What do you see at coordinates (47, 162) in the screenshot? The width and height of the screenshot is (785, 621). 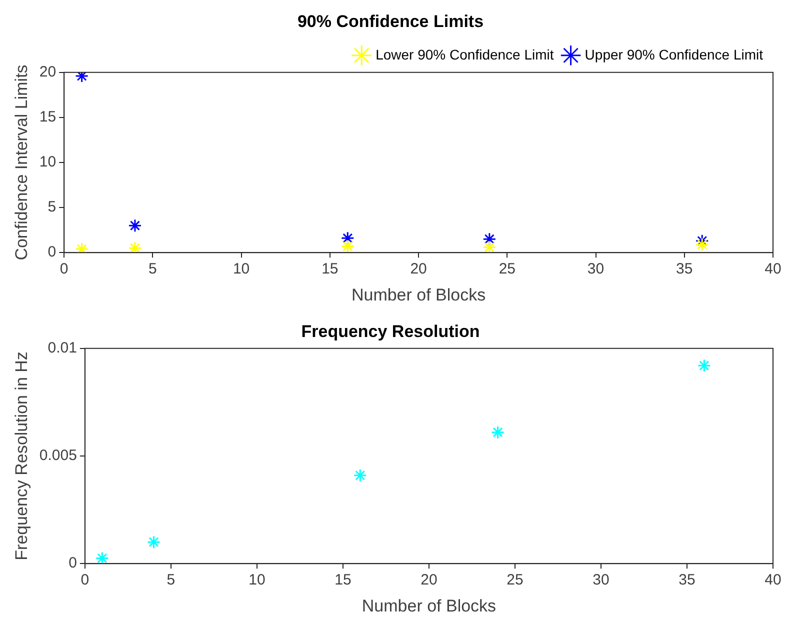 I see `y-tick-label: 10` at bounding box center [47, 162].